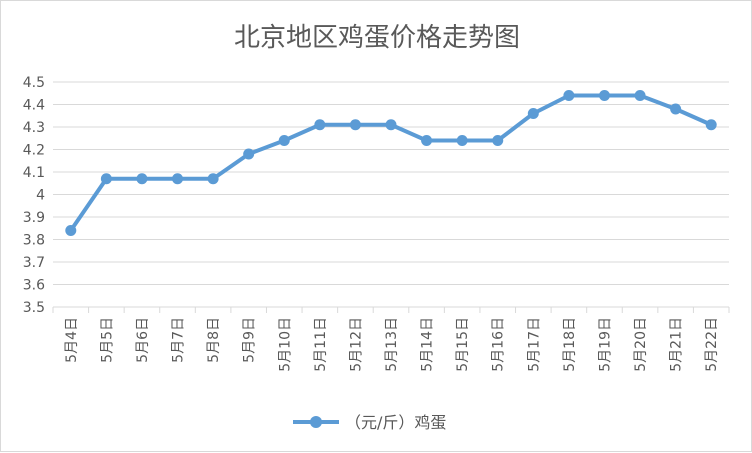 The width and height of the screenshot is (752, 453). I want to click on chart-title: 北京地区鸡蛋价格走势图, so click(377, 38).